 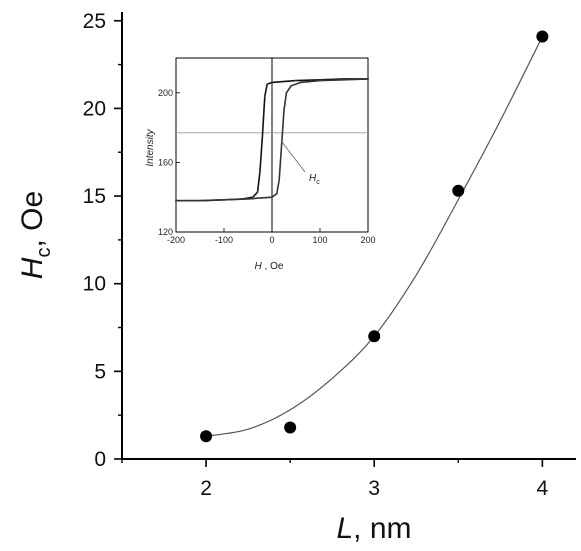 I want to click on inset-x-tick-label: -100, so click(x=224, y=240).